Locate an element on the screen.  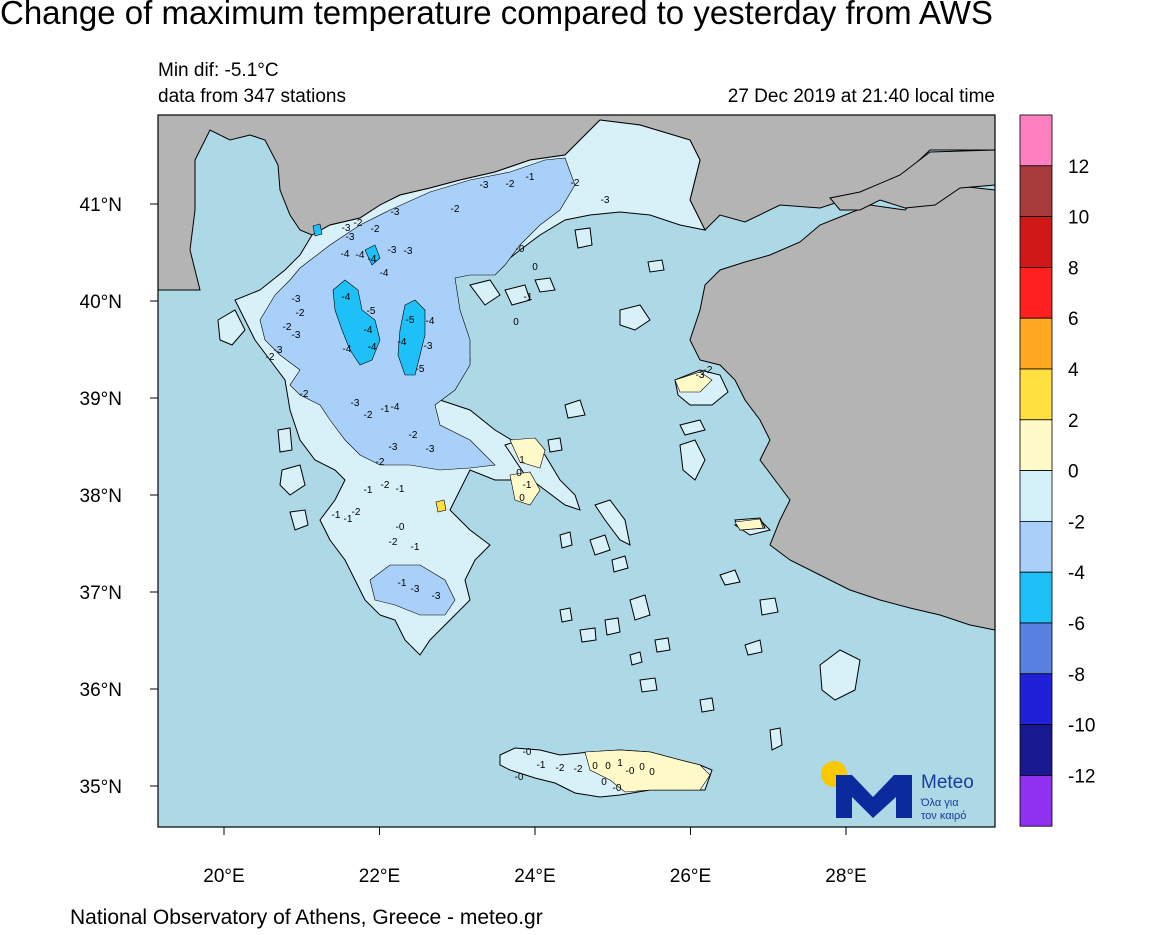
lat-tick-label: 38°N is located at coordinates (101, 496).